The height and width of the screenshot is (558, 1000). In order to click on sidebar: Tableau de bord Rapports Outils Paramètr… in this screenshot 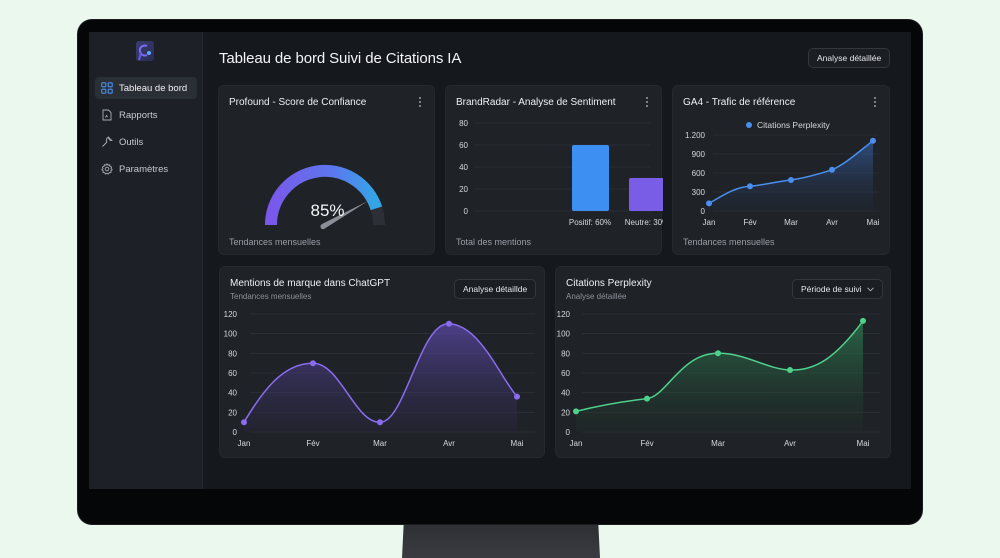, I will do `click(146, 260)`.